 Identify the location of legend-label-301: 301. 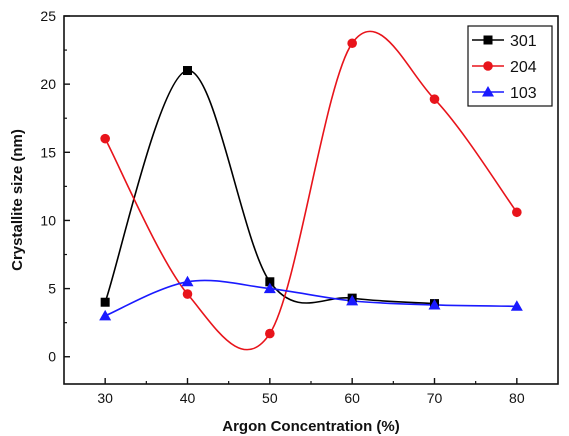
(523, 41).